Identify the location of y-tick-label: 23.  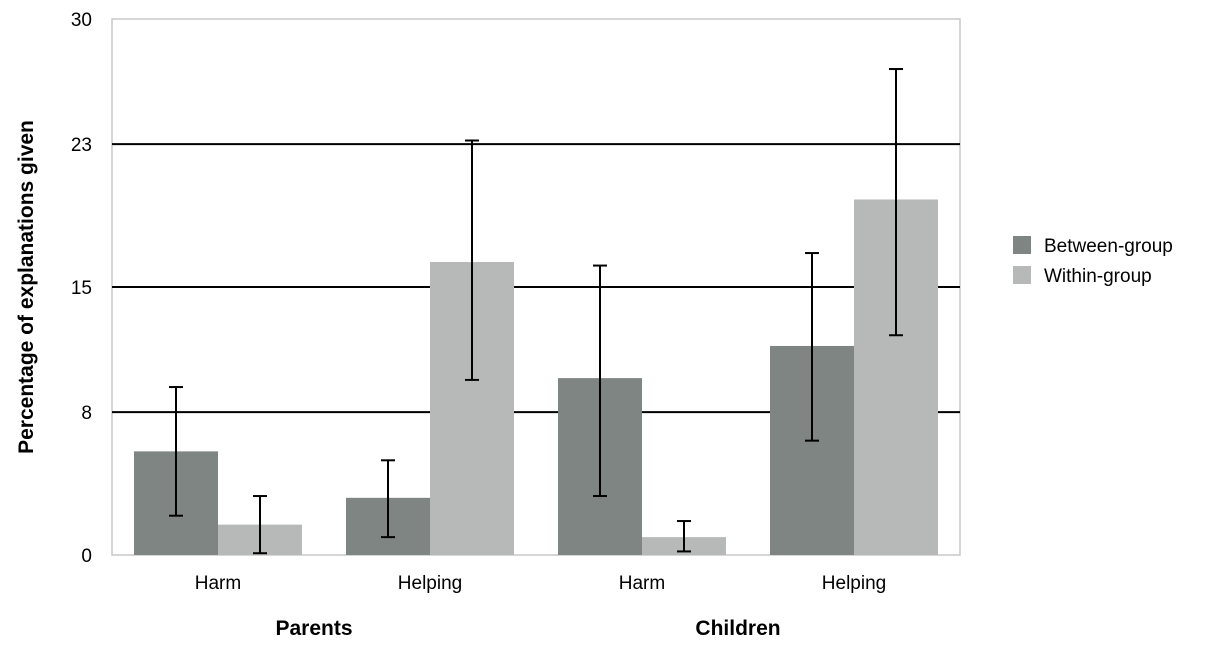
(81, 145).